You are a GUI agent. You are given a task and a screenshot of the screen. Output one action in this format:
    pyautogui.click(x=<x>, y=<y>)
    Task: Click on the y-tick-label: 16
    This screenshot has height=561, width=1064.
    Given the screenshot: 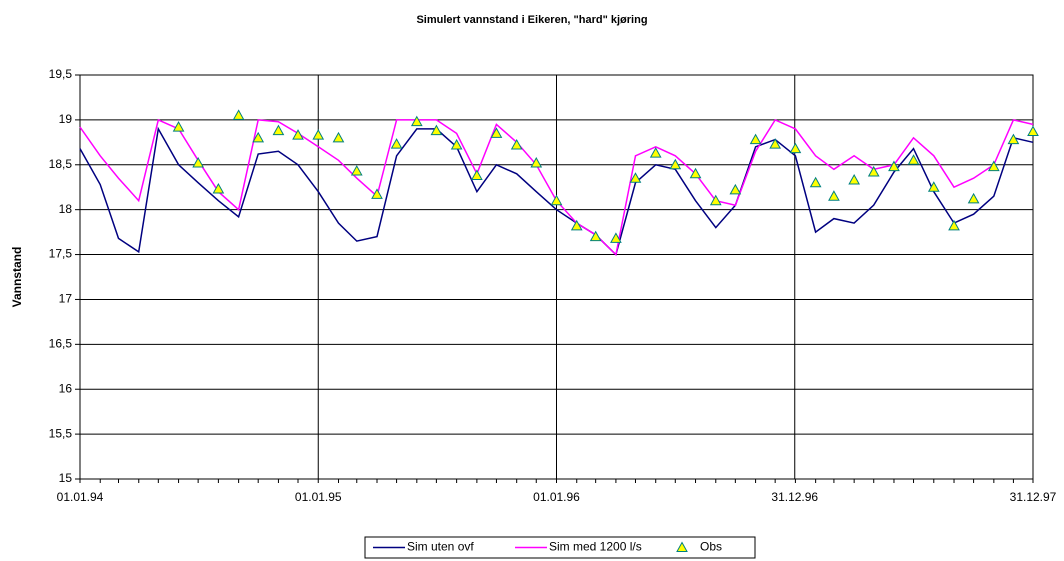 What is the action you would take?
    pyautogui.click(x=66, y=388)
    